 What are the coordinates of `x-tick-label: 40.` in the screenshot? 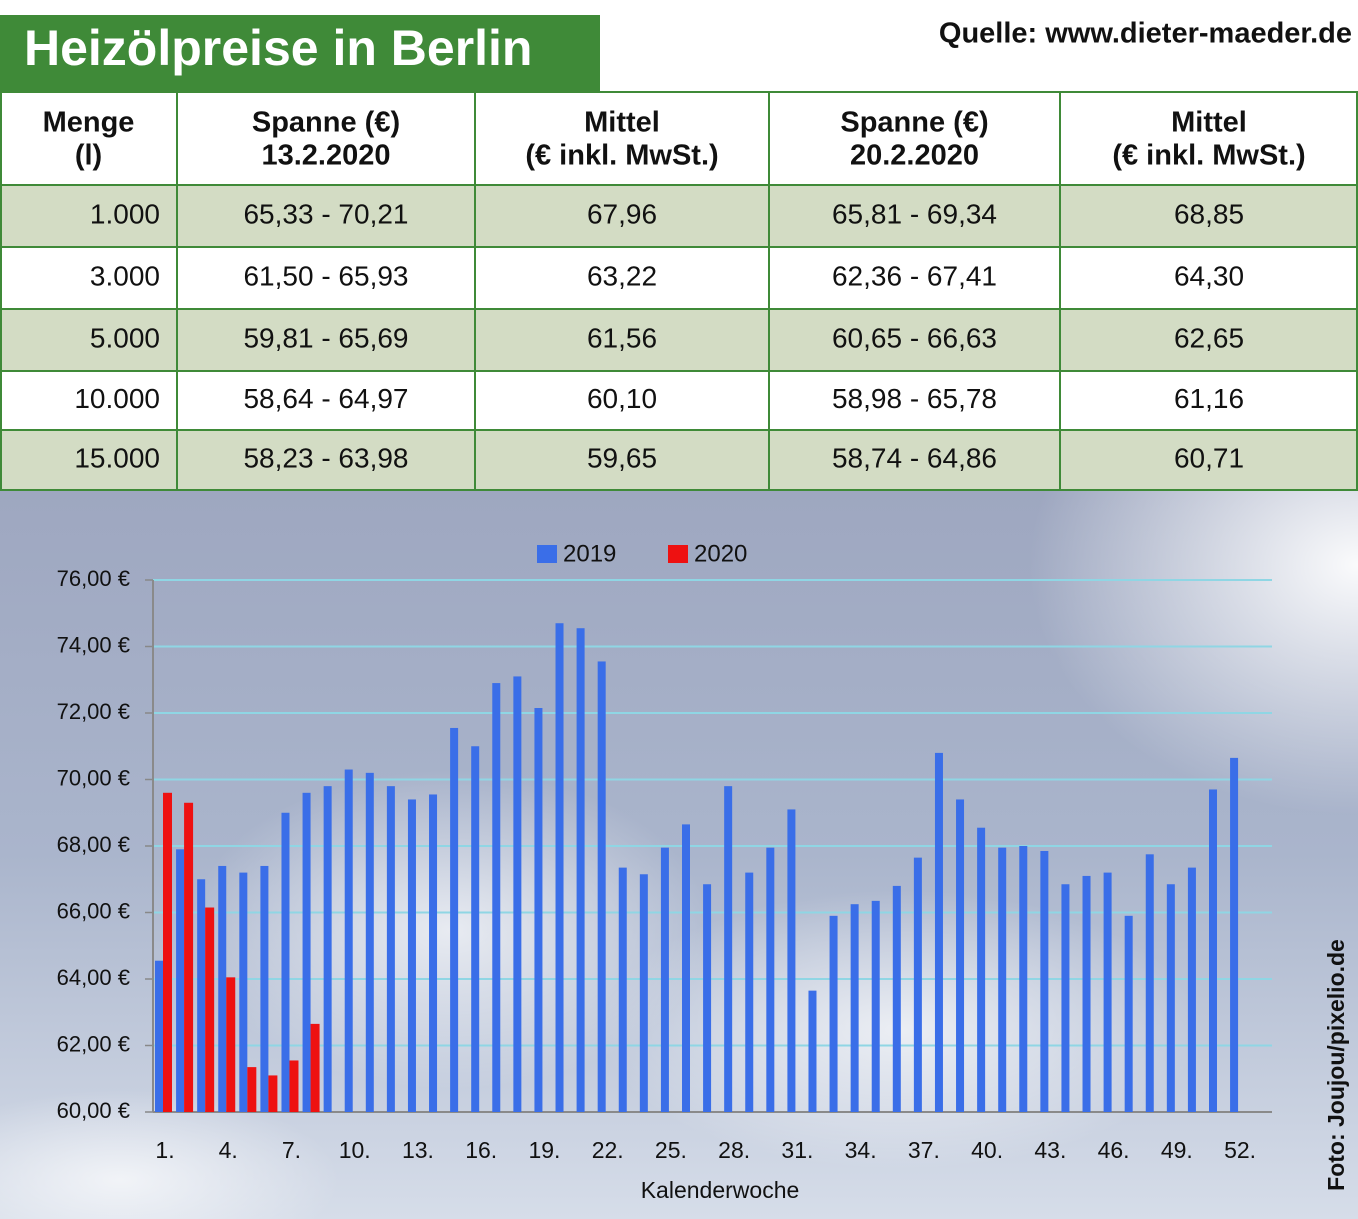 It's located at (987, 1150).